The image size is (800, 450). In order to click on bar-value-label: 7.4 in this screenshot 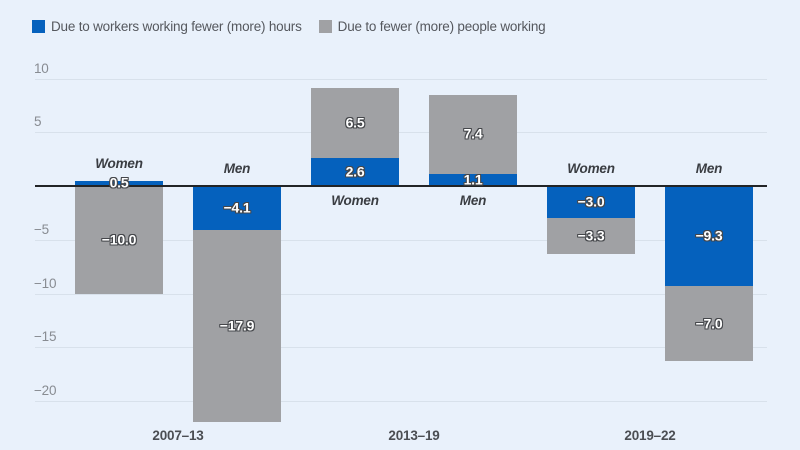, I will do `click(473, 133)`.